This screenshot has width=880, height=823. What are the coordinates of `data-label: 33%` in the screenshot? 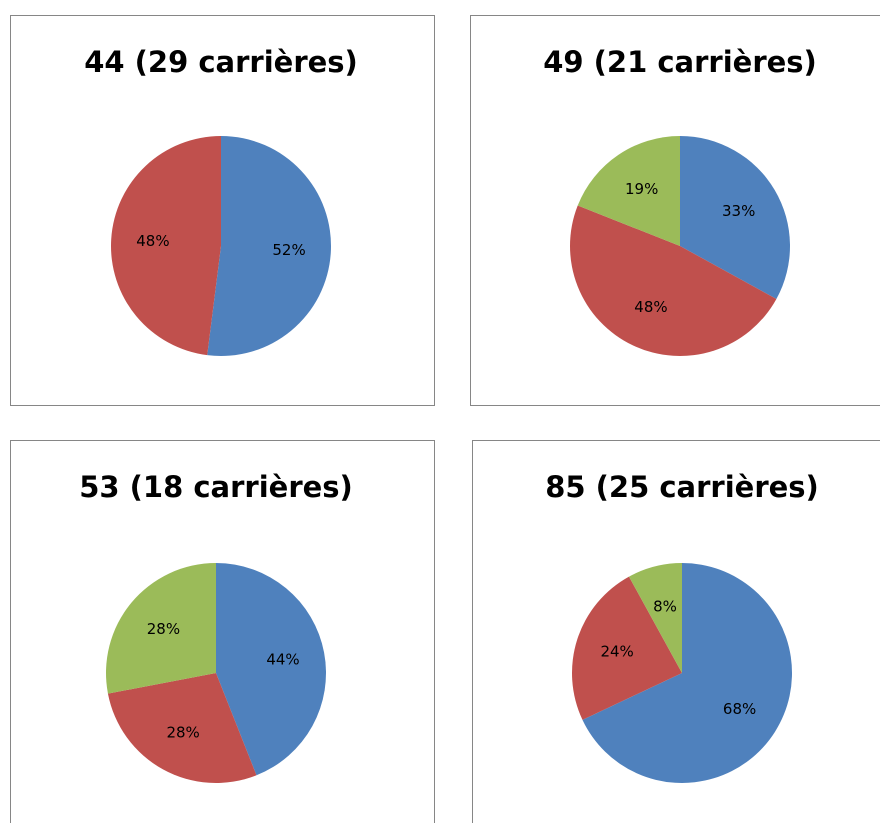 It's located at (738, 211).